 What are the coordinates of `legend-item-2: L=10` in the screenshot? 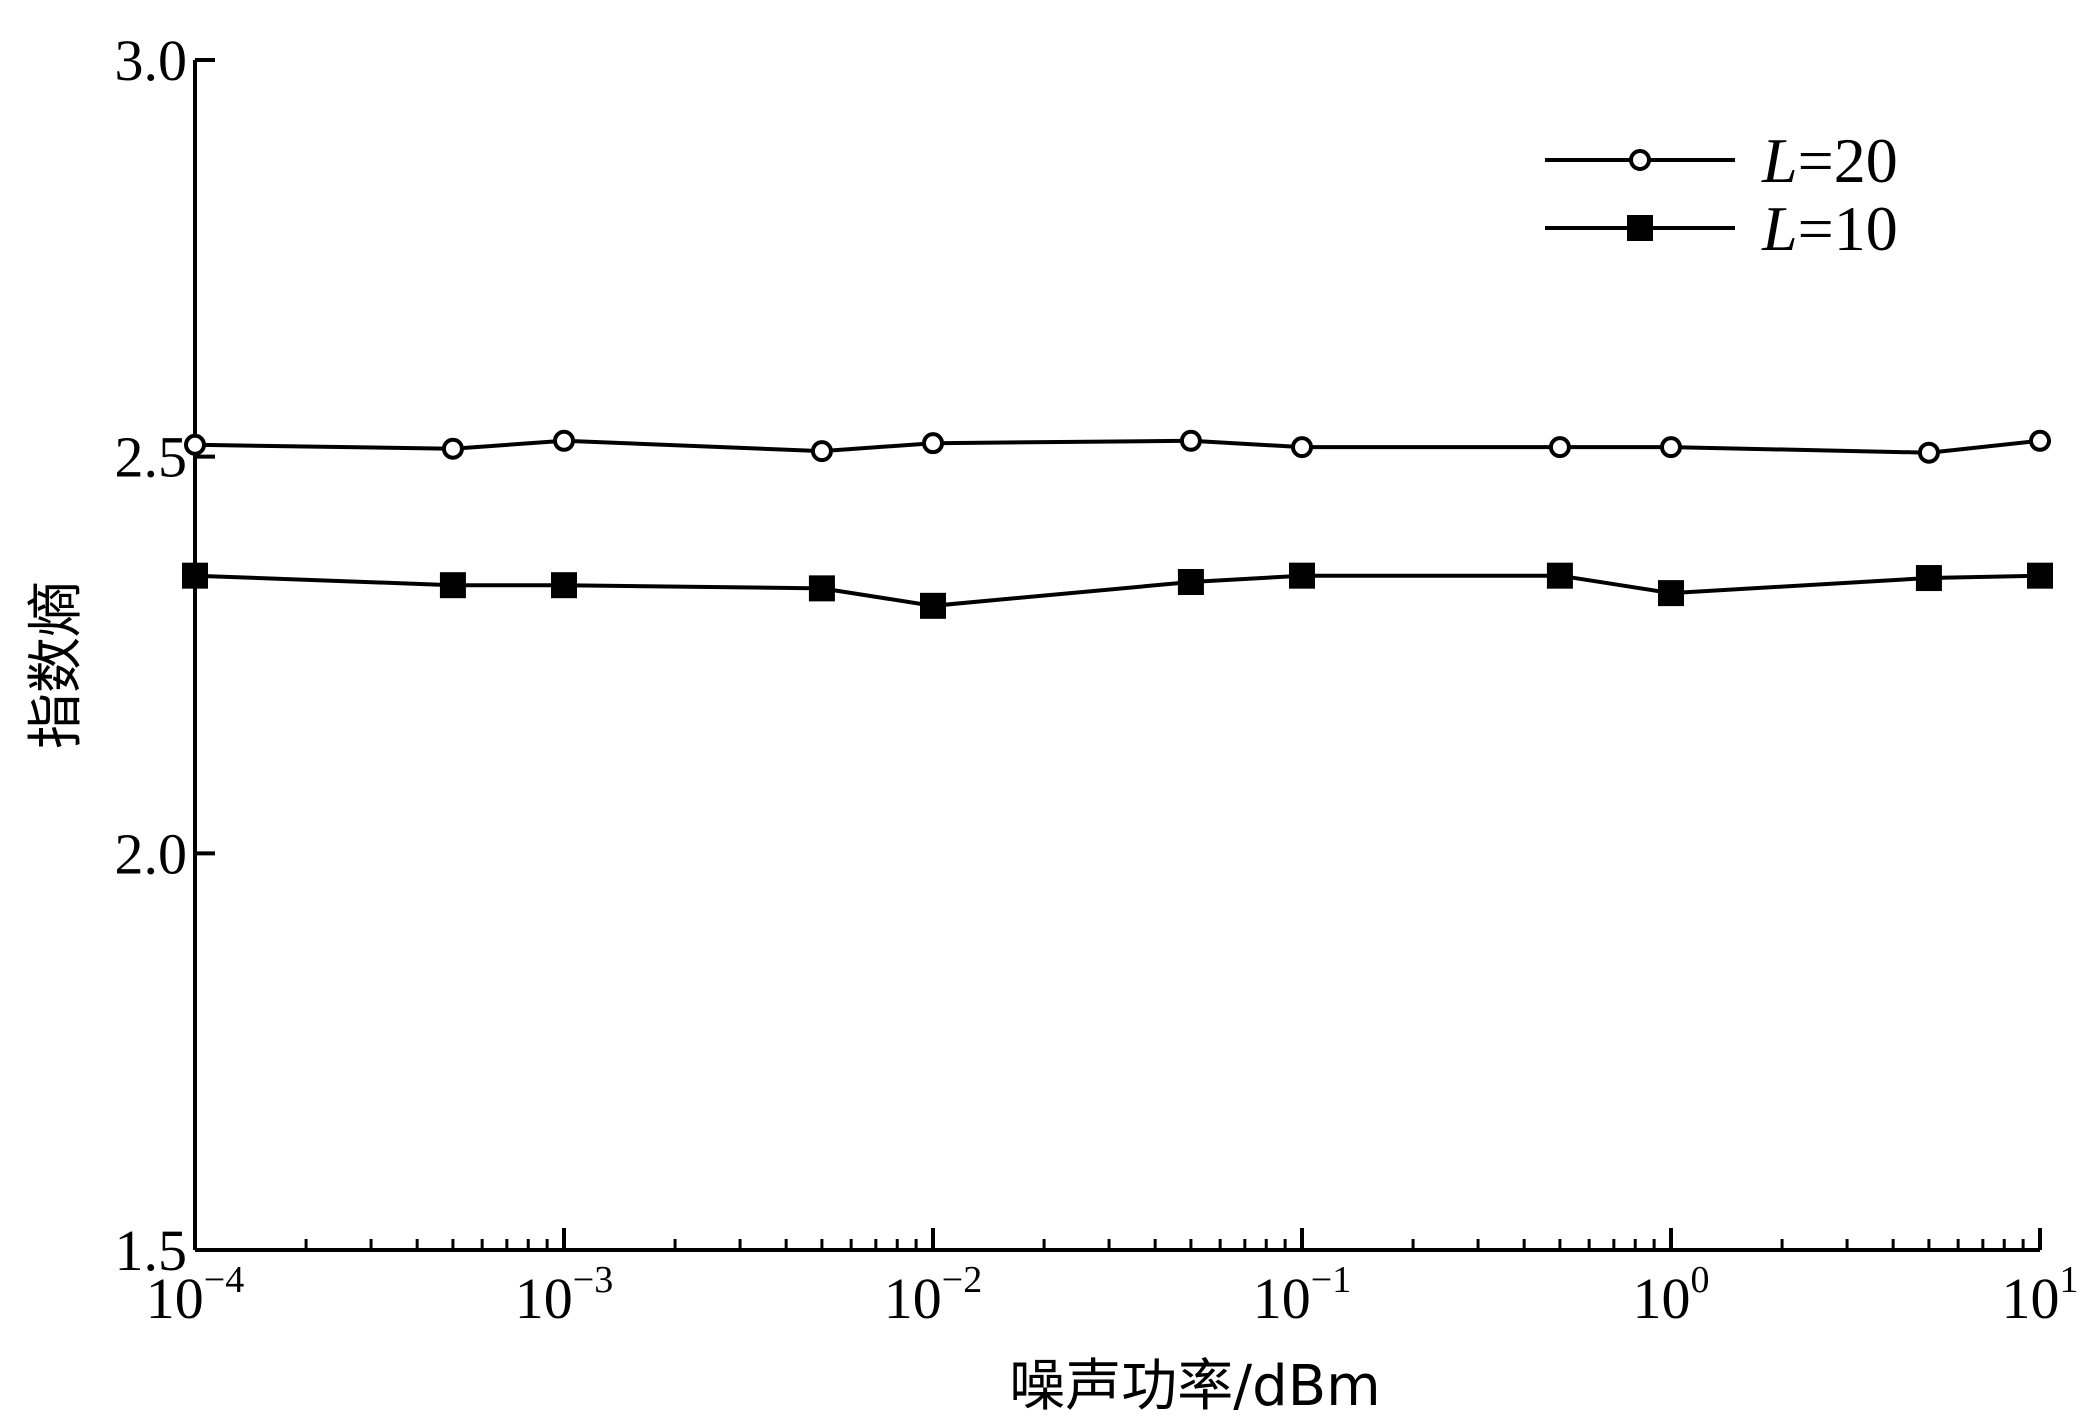 It's located at (1721, 228).